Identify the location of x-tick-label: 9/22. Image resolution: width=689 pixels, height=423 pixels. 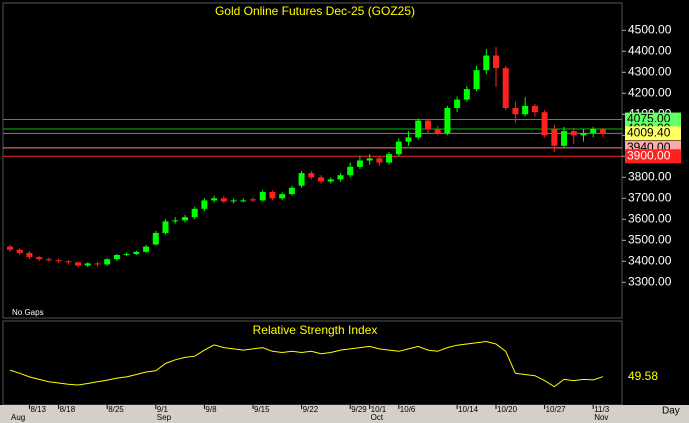
(311, 409).